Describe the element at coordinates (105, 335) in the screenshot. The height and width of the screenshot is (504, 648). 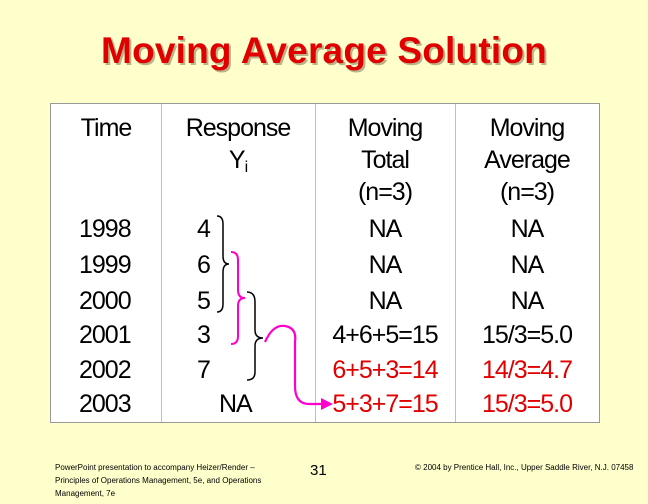
I see `cell-time: 2001` at that location.